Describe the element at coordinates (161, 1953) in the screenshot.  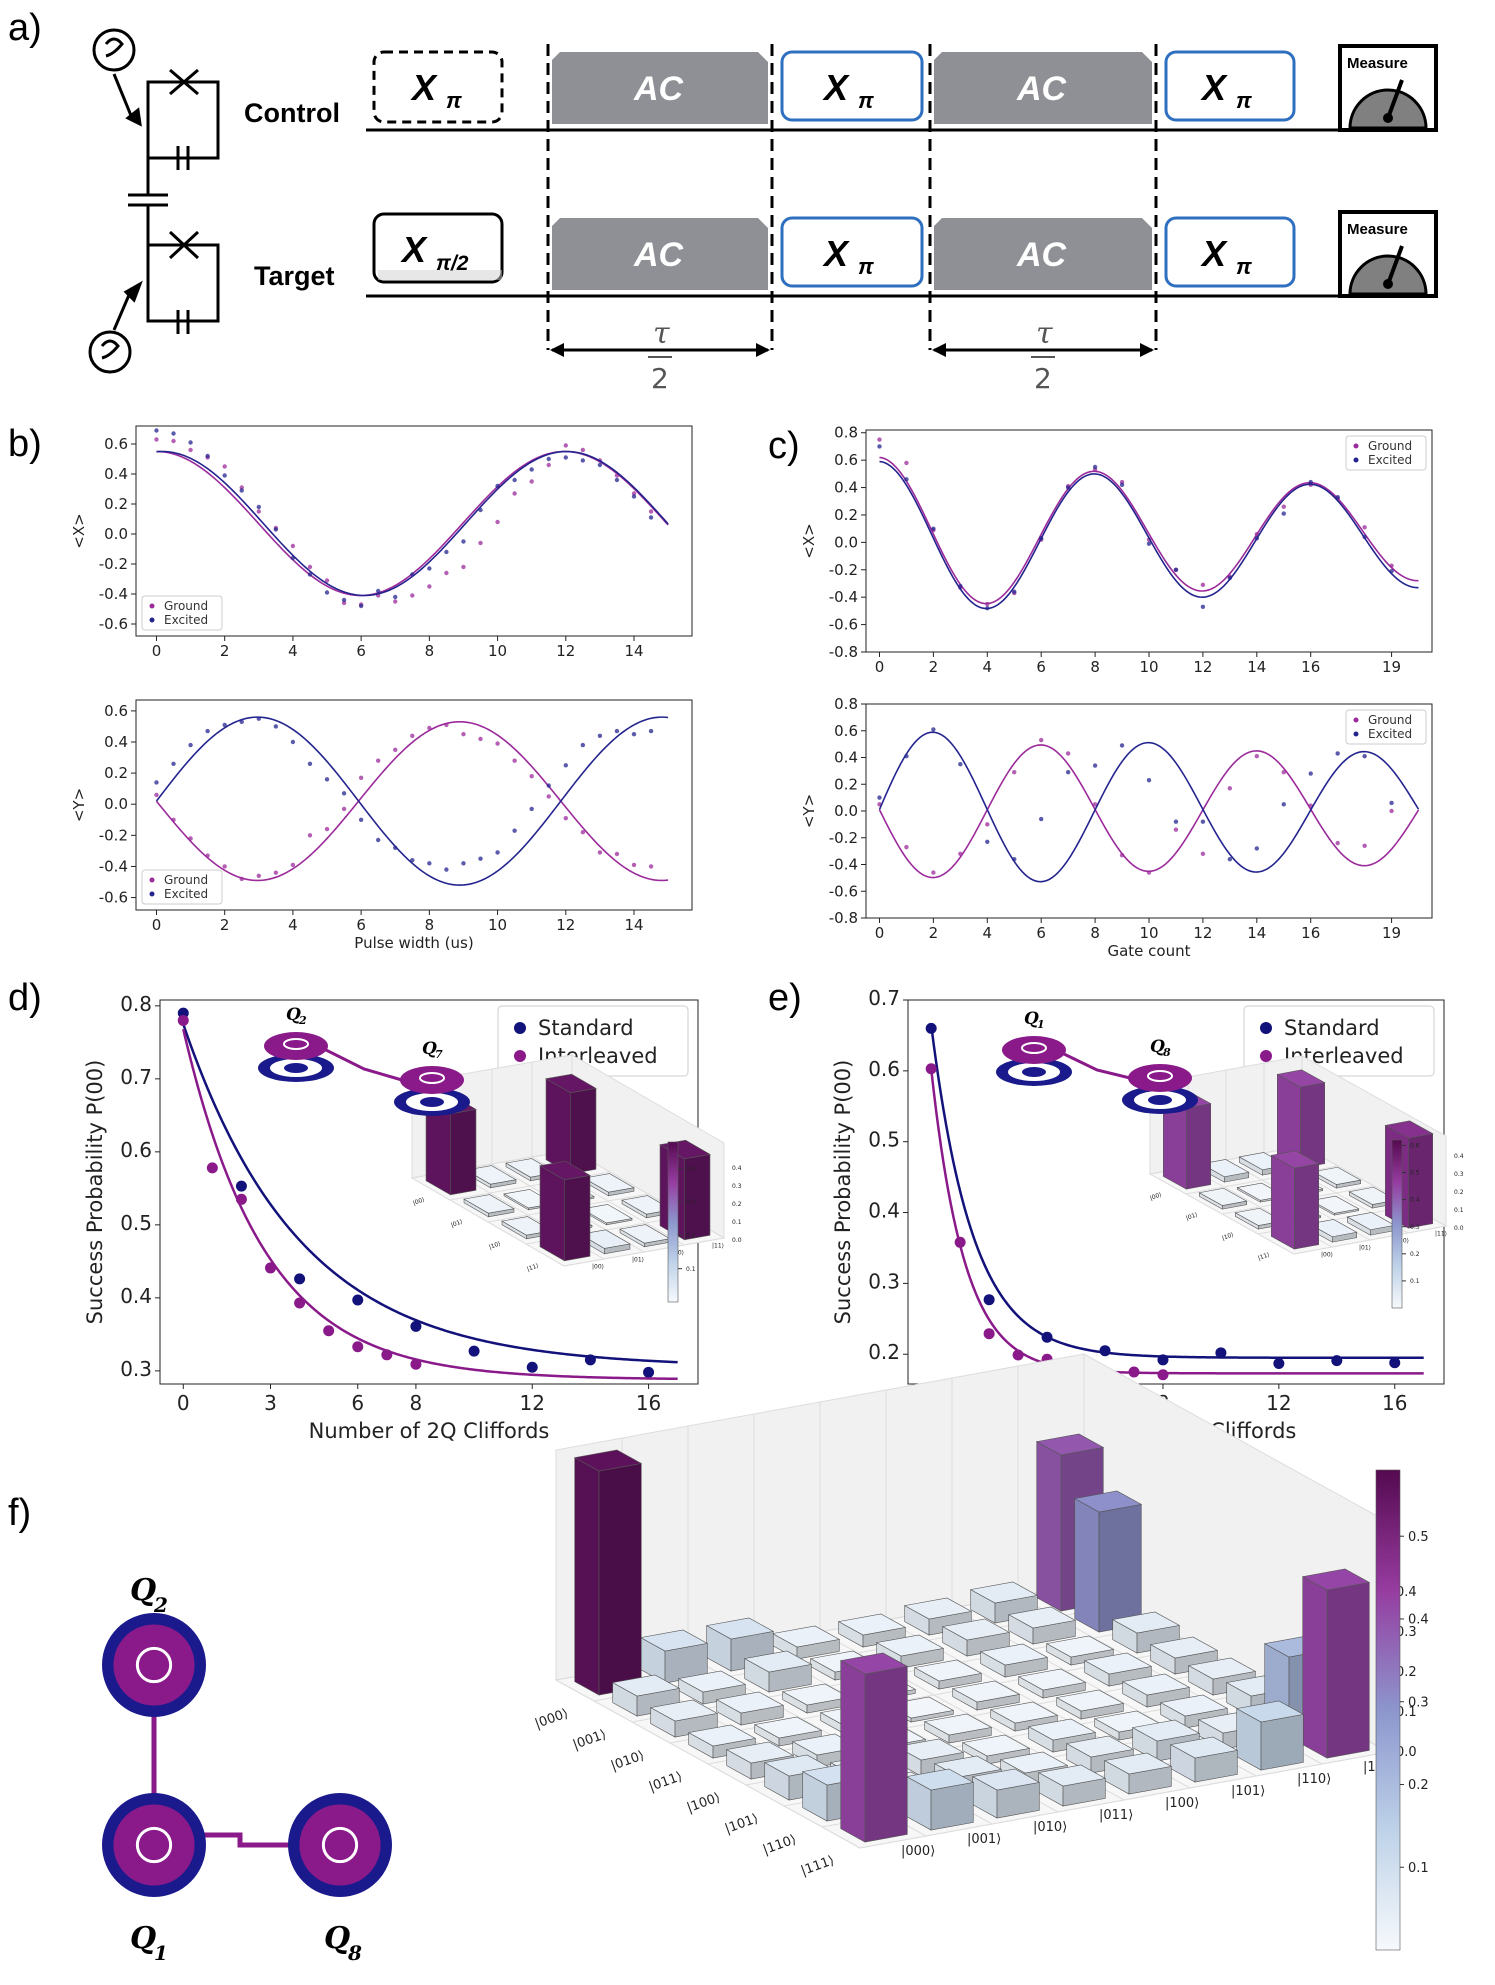
I see `qubit-sub-left: 1` at that location.